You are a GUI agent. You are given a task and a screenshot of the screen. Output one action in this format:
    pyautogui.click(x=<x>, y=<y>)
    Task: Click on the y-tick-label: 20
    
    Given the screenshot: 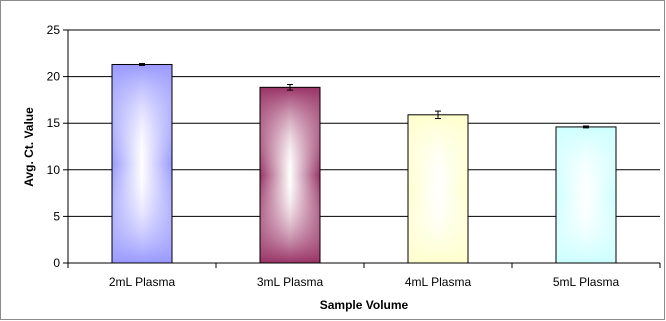 What is the action you would take?
    pyautogui.click(x=54, y=77)
    